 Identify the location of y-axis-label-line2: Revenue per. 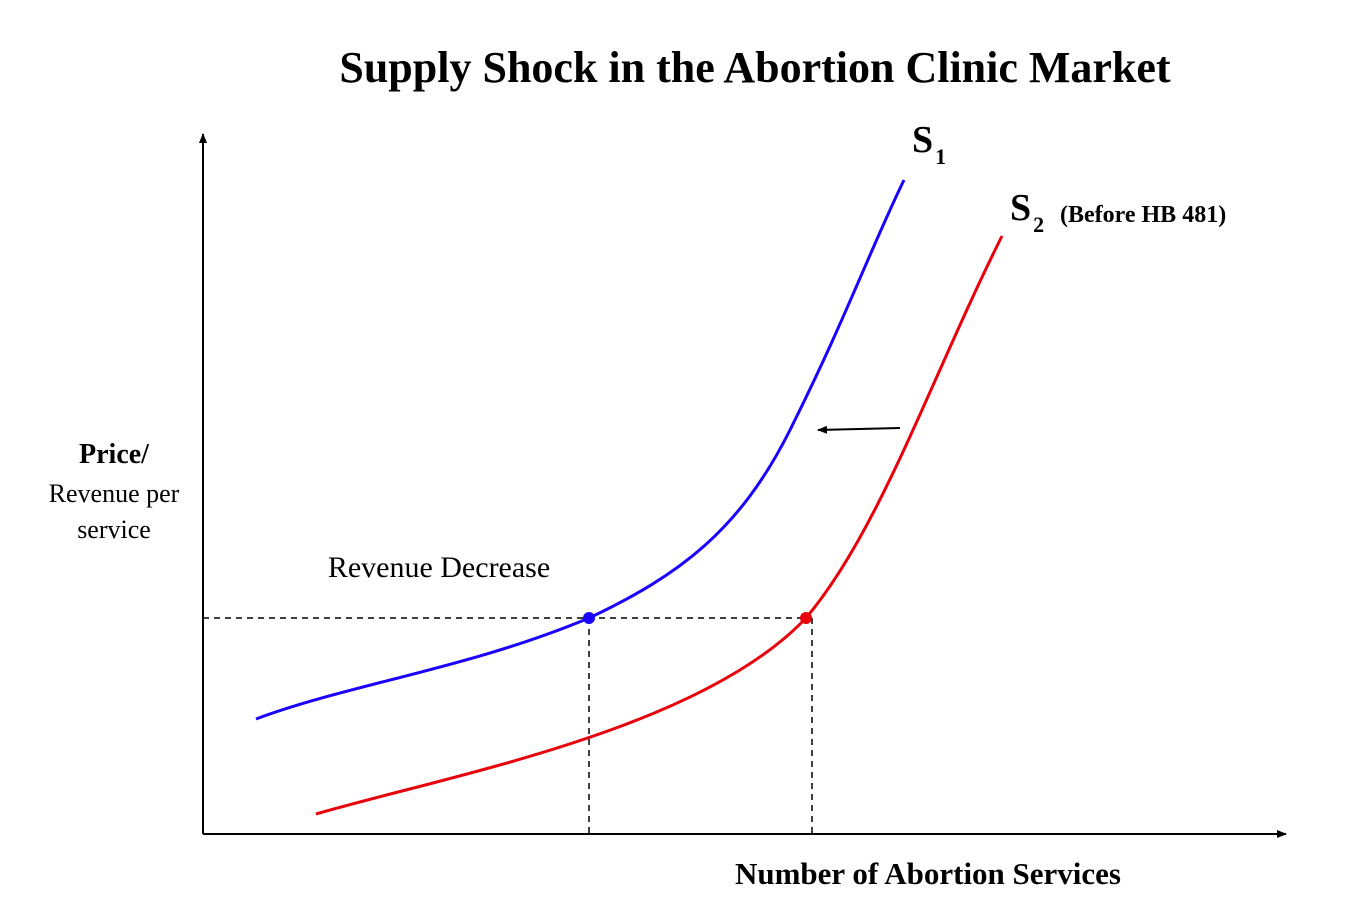
(114, 493).